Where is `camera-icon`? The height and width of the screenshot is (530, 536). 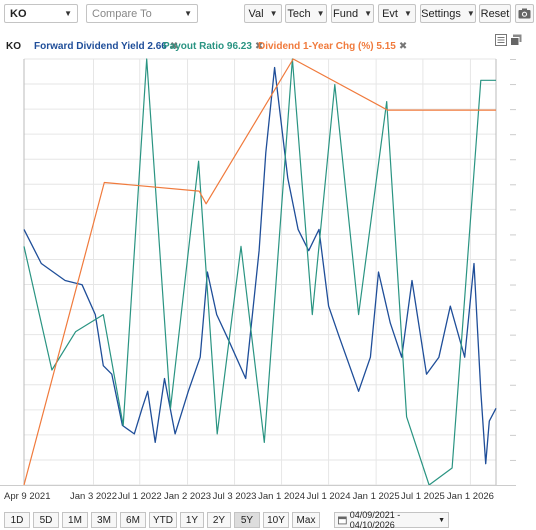 camera-icon is located at coordinates (524, 13).